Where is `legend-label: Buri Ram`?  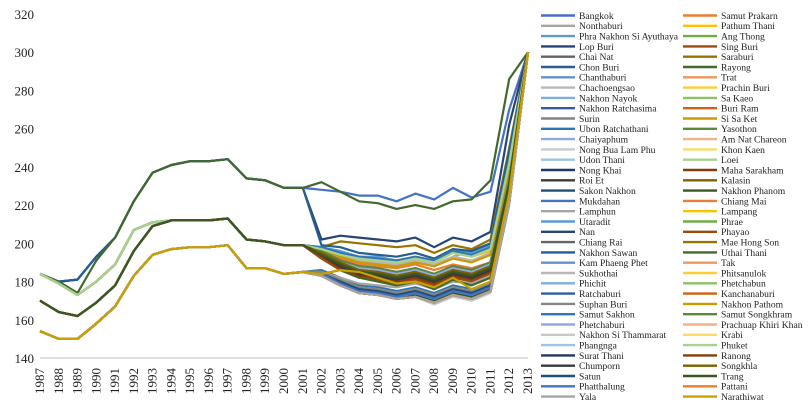 legend-label: Buri Ram is located at coordinates (740, 109).